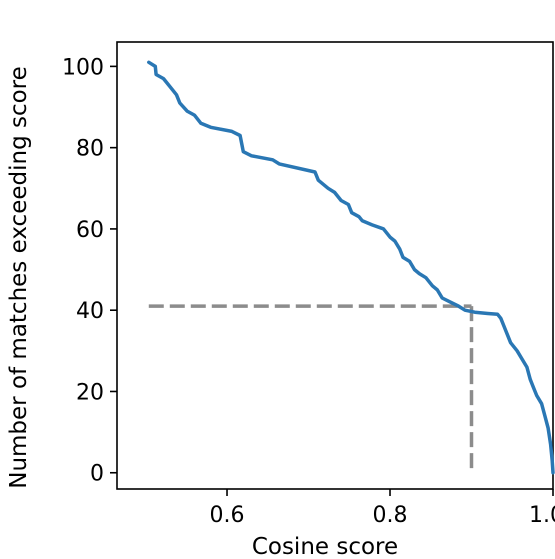  Describe the element at coordinates (97, 474) in the screenshot. I see `y-tick-label: 0` at that location.